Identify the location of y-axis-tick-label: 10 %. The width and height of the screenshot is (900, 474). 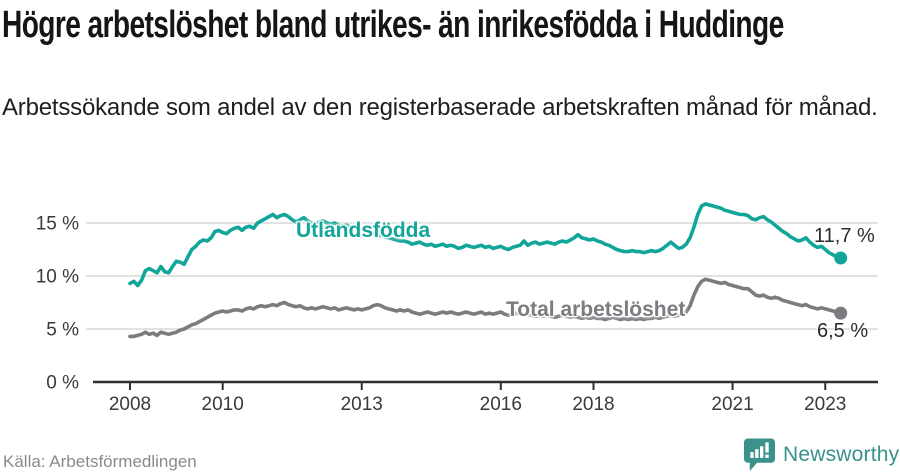
(57, 277).